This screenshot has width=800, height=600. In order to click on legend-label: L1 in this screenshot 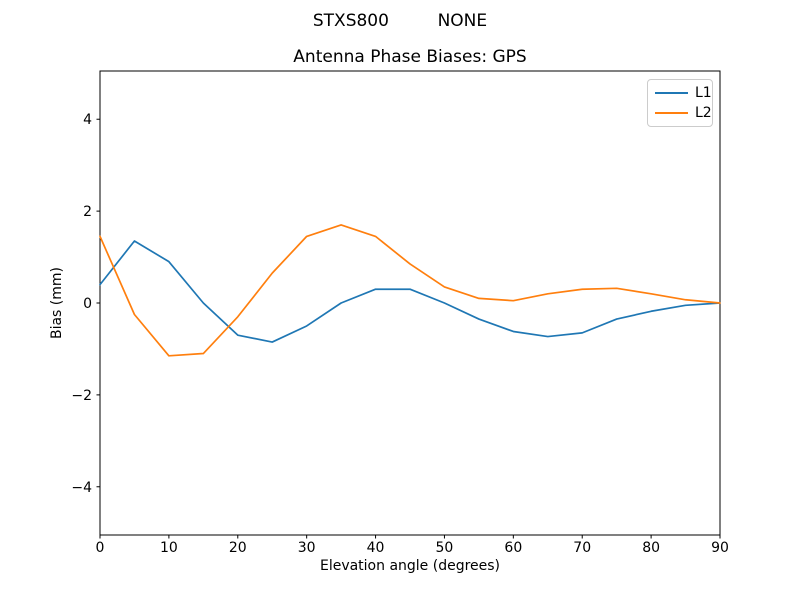, I will do `click(703, 93)`.